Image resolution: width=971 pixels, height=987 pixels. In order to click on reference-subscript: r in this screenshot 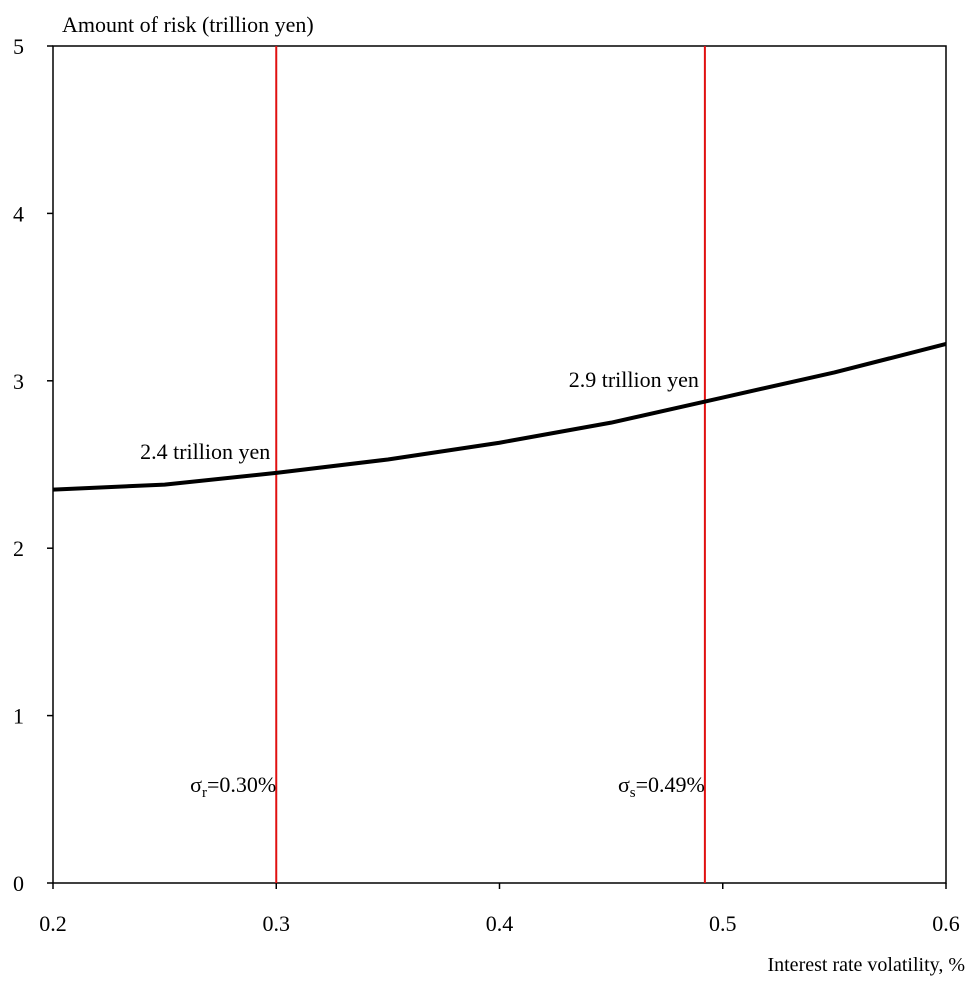, I will do `click(204, 793)`.